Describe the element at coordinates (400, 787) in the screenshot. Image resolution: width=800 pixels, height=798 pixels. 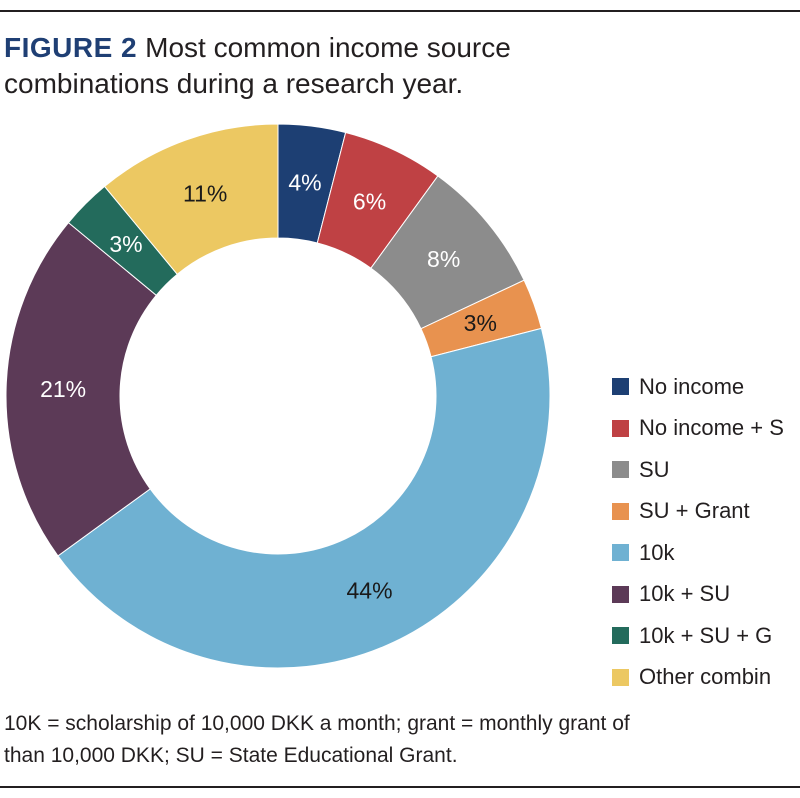
I see `bottom-rule` at that location.